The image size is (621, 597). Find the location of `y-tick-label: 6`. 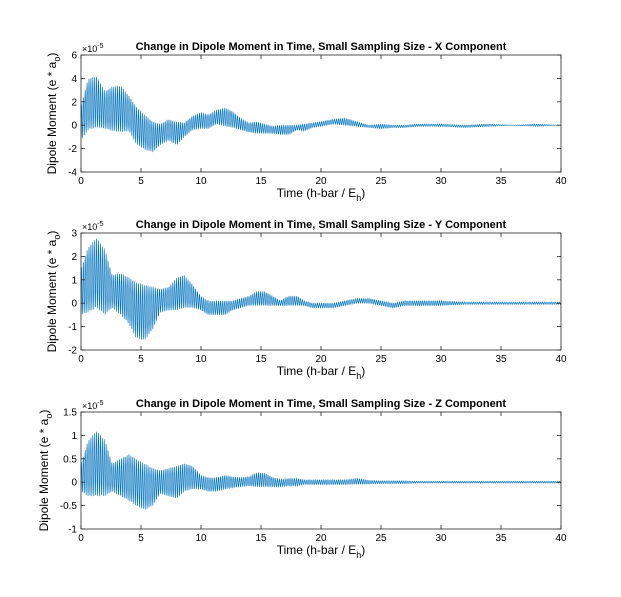

y-tick-label: 6 is located at coordinates (74, 56).